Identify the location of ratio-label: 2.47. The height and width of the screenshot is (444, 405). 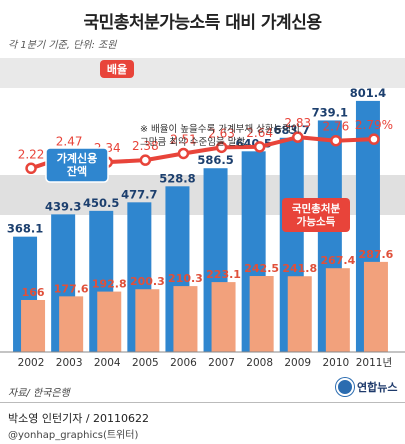
(69, 142).